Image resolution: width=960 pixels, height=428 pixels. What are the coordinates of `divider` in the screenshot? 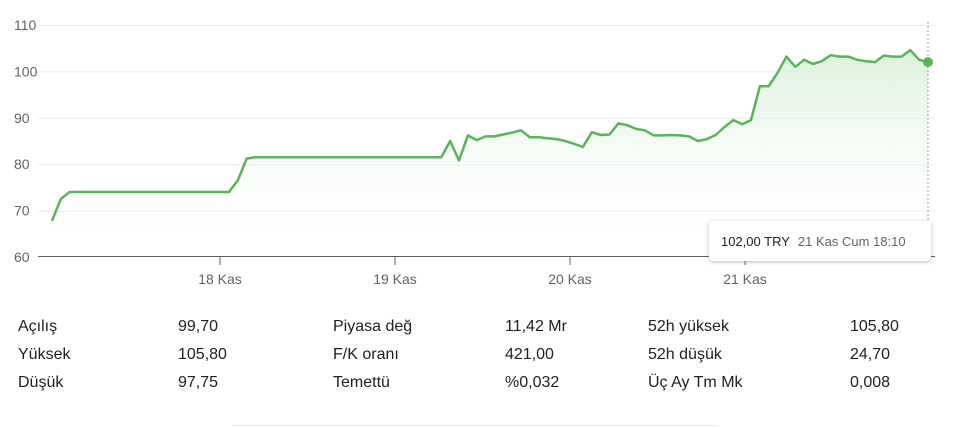 It's located at (474, 425).